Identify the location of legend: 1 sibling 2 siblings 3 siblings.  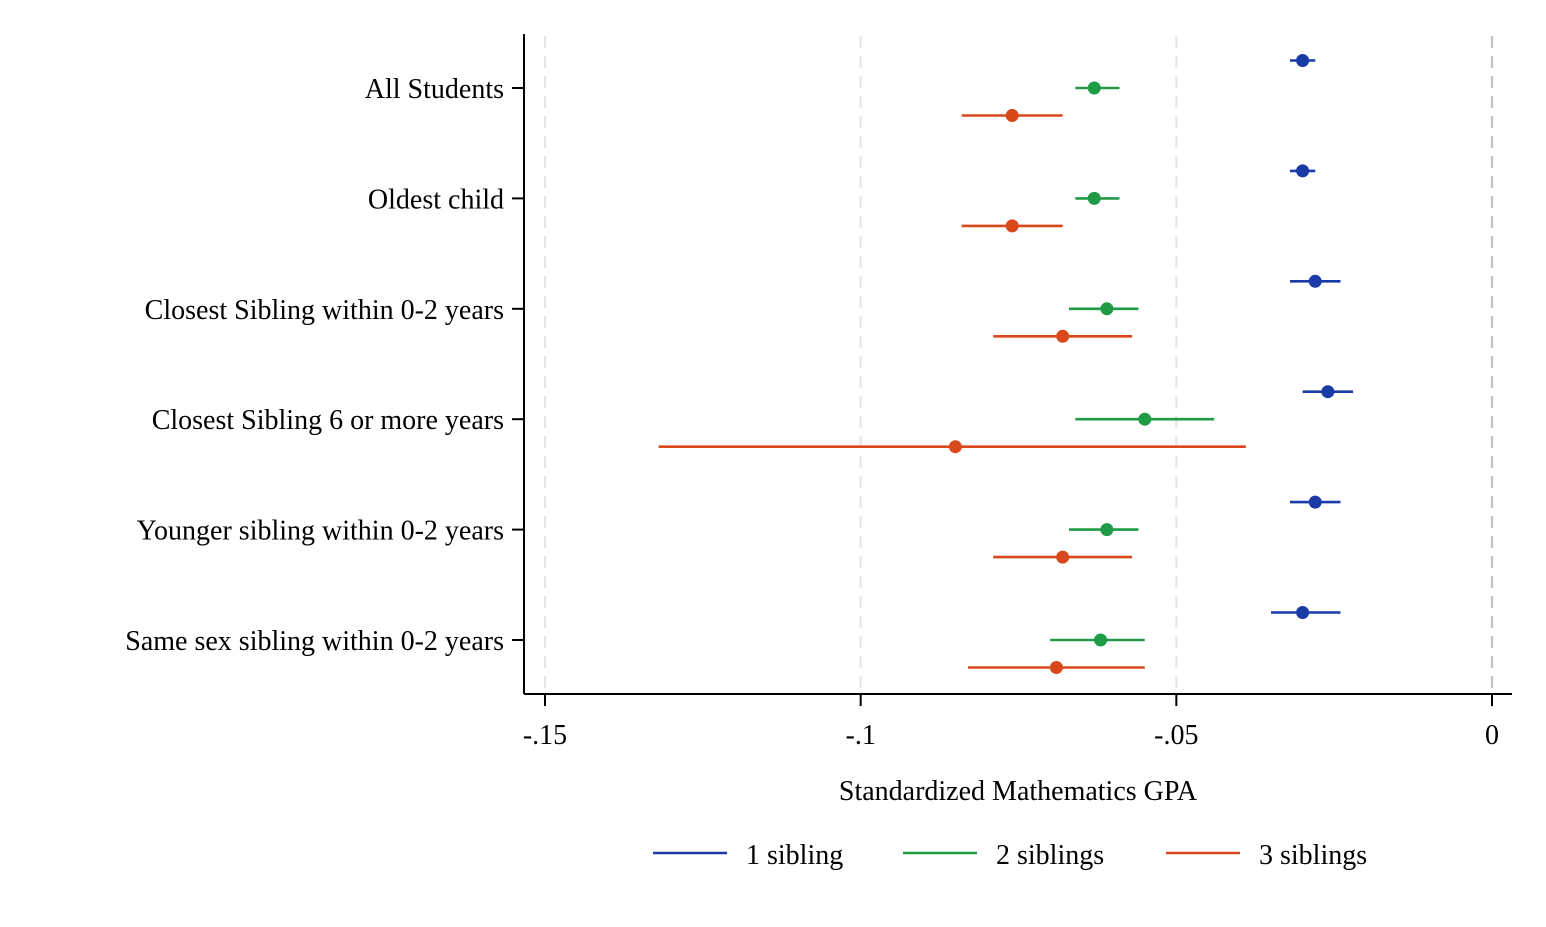
(1010, 855).